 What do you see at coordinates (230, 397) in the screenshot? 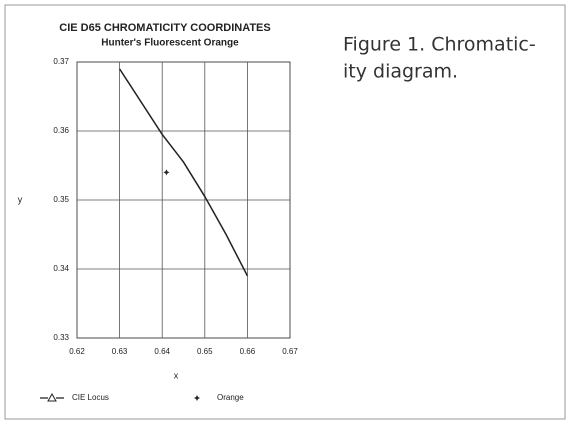
I see `legend-label: Orange` at bounding box center [230, 397].